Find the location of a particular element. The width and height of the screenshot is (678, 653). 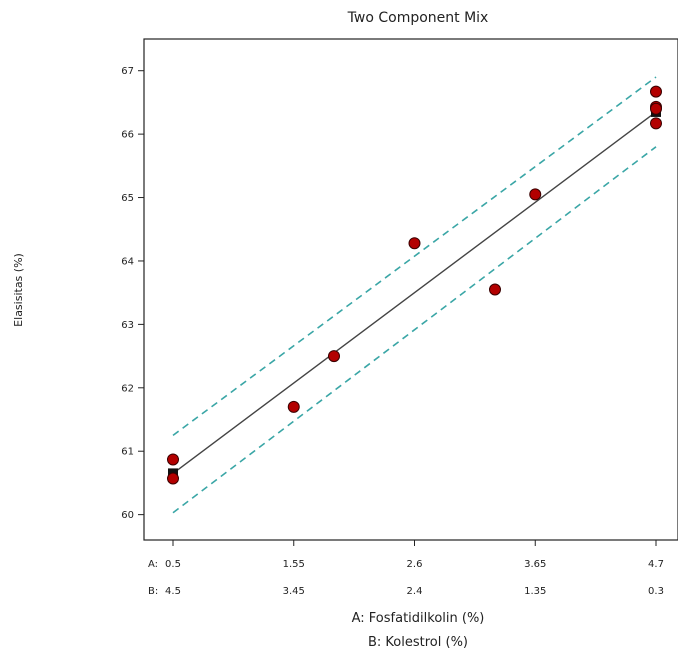

x-tick-label-a: 1.55 is located at coordinates (294, 564).